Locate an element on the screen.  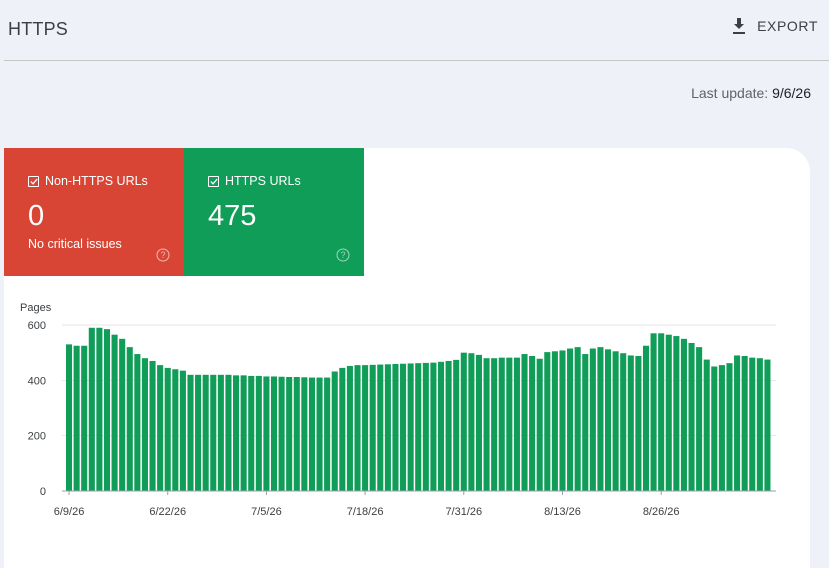
last-update-date: 9/6/26 is located at coordinates (791, 93).